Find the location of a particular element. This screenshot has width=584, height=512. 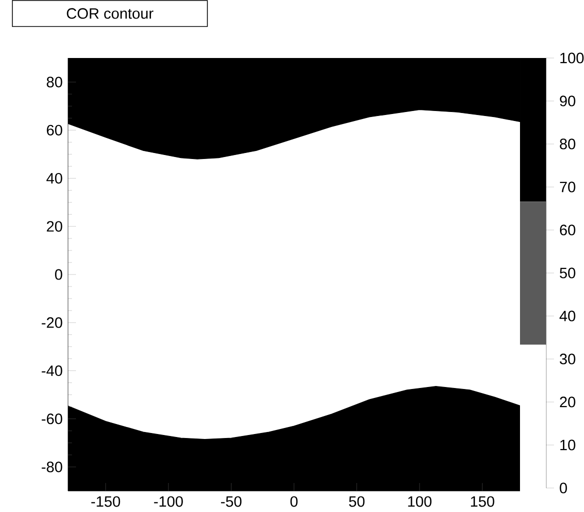

y-tick-label: -60 is located at coordinates (52, 419).